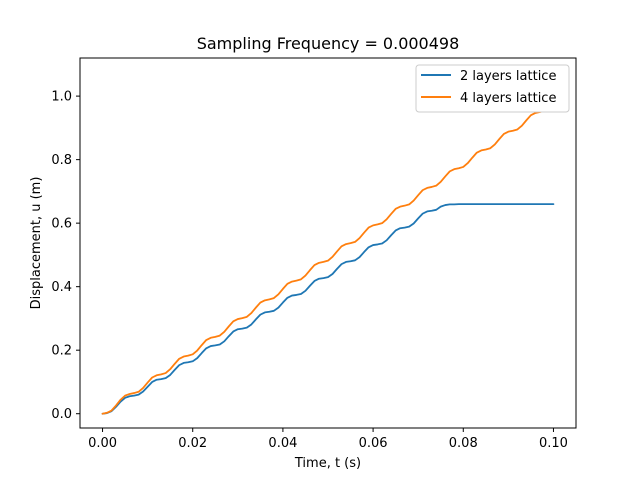 Image resolution: width=640 pixels, height=480 pixels. I want to click on legend: 2 layers lattice 4 layers lattice, so click(492, 88).